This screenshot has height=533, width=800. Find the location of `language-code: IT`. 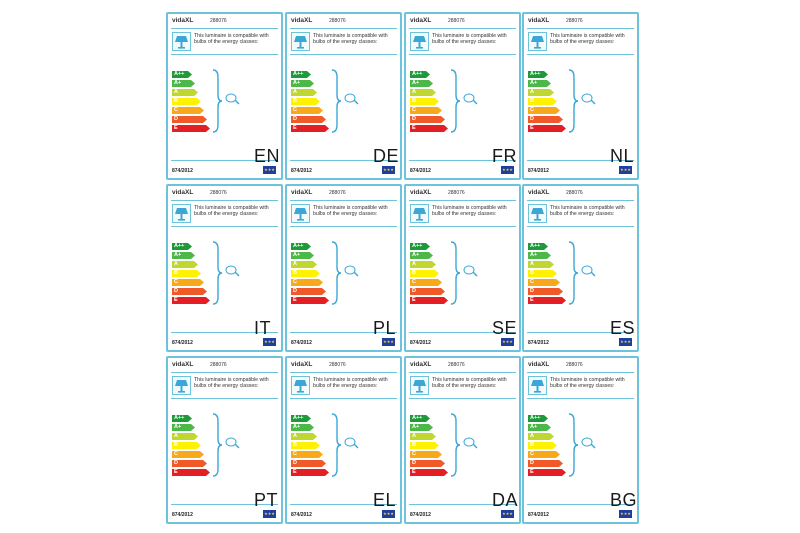

language-code: IT is located at coordinates (262, 328).